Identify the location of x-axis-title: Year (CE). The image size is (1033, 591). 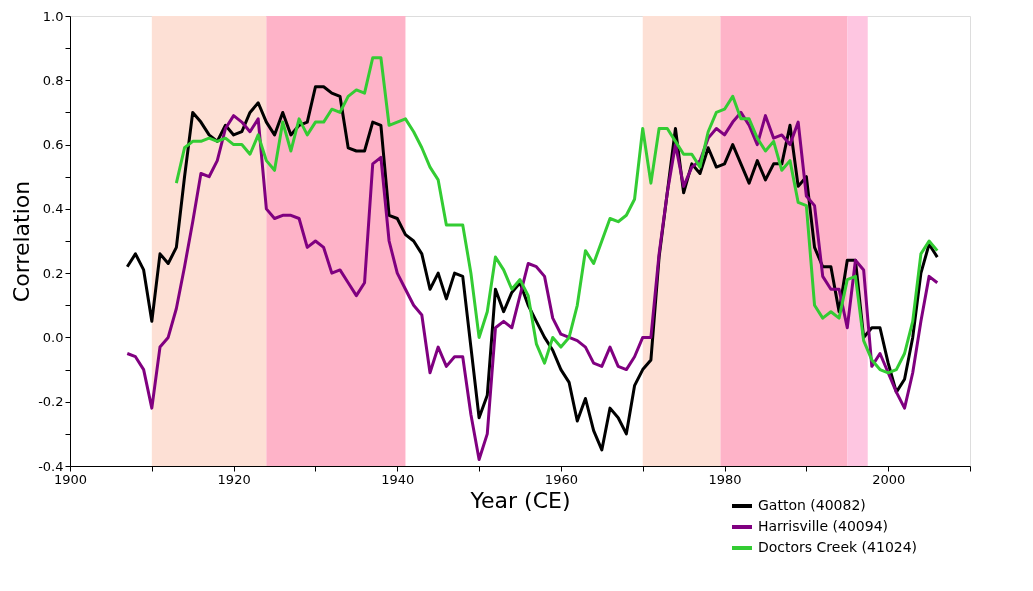
(520, 500).